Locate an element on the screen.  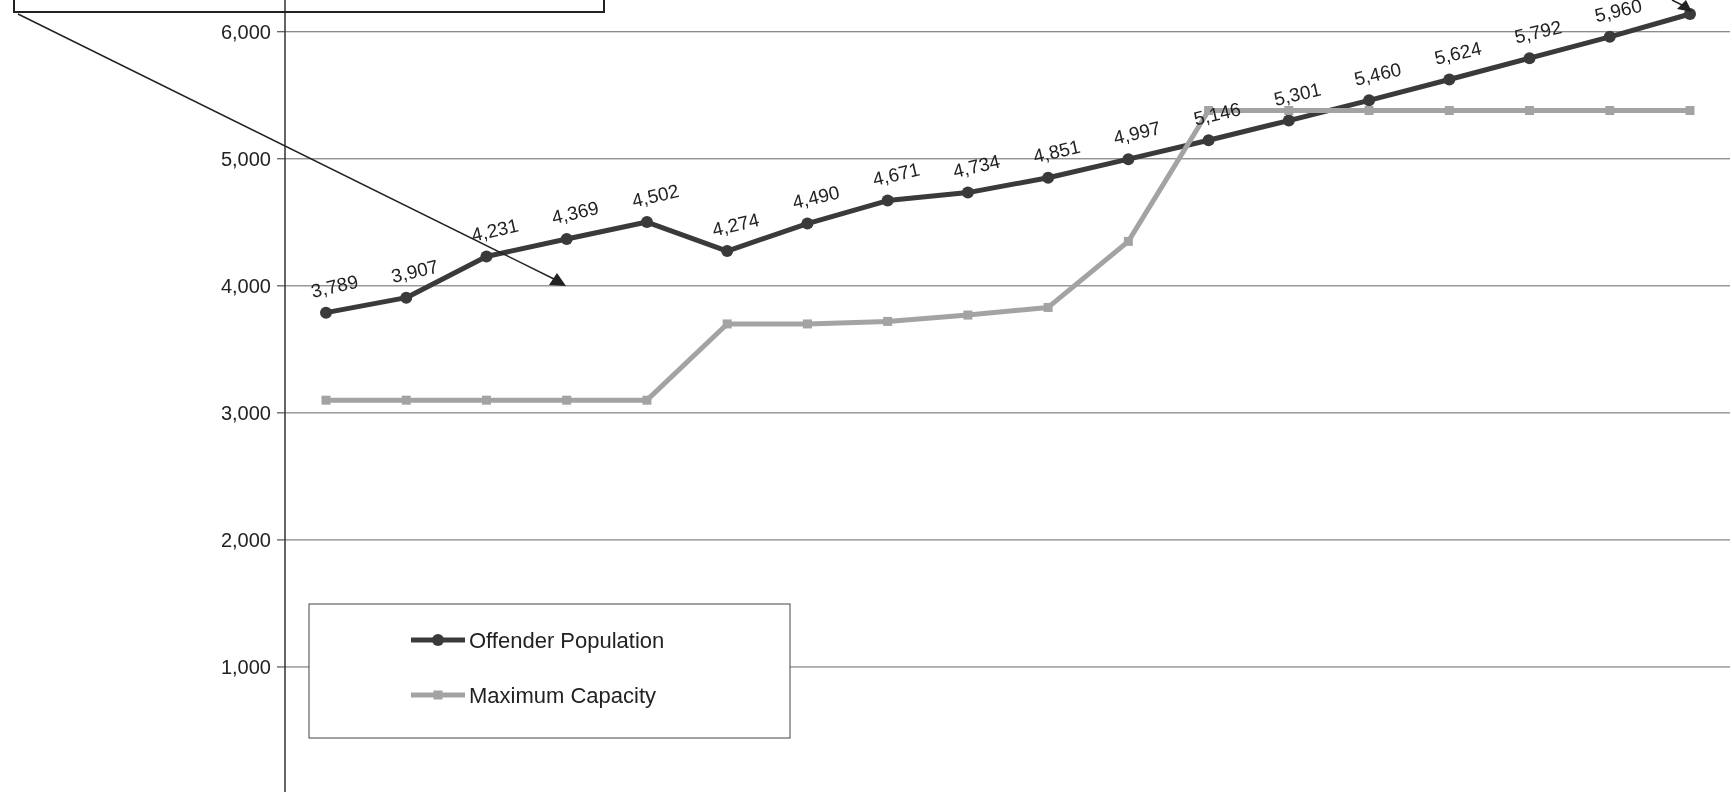
data-label: 4,671 is located at coordinates (896, 174).